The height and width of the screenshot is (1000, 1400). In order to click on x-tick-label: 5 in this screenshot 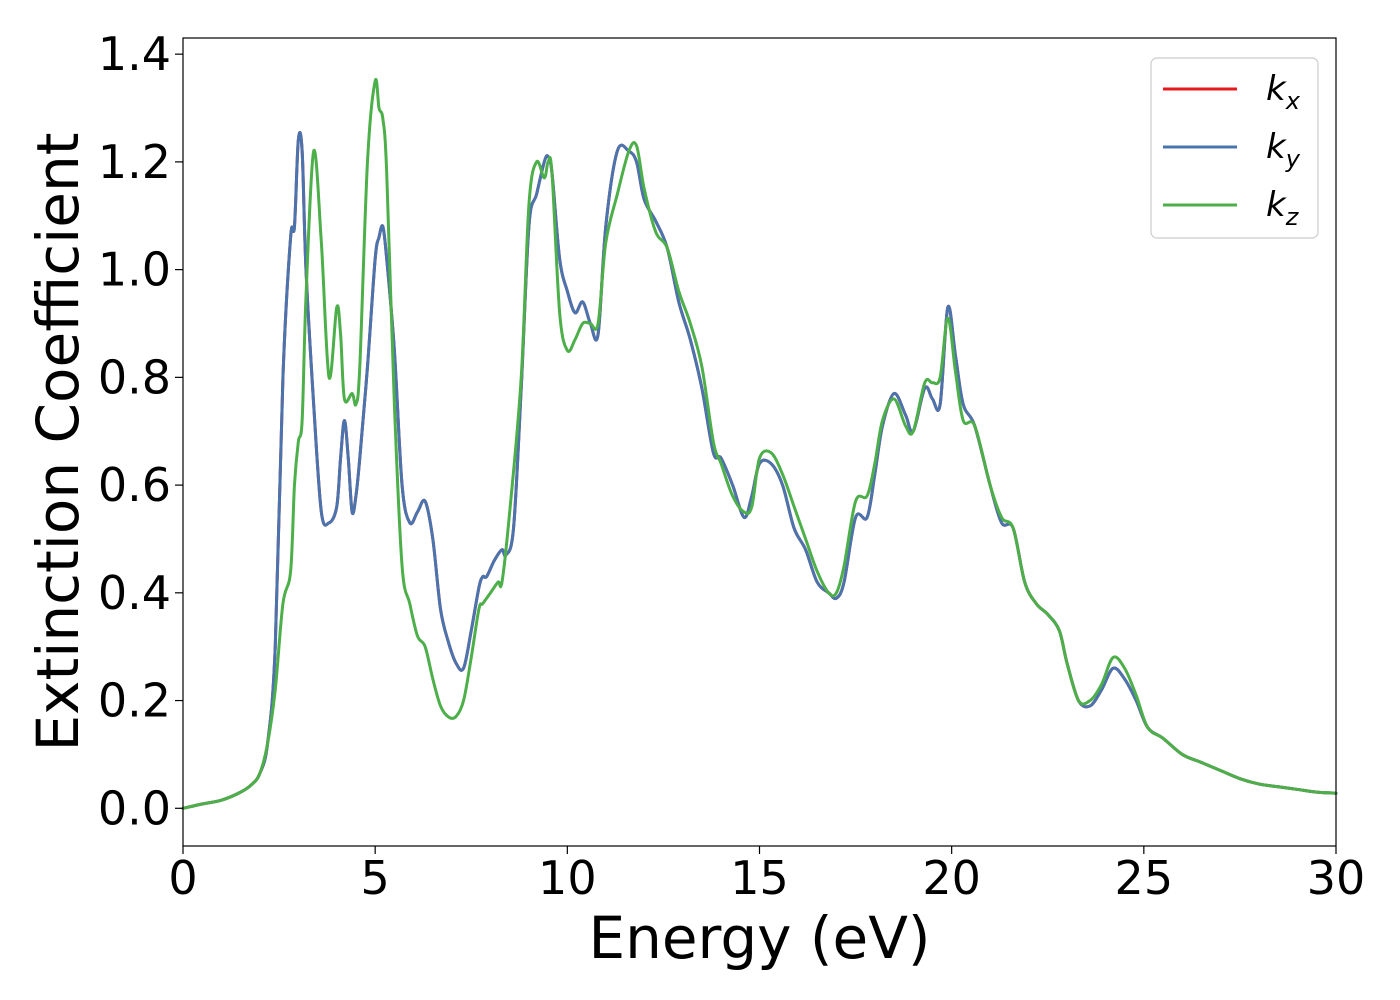, I will do `click(375, 878)`.